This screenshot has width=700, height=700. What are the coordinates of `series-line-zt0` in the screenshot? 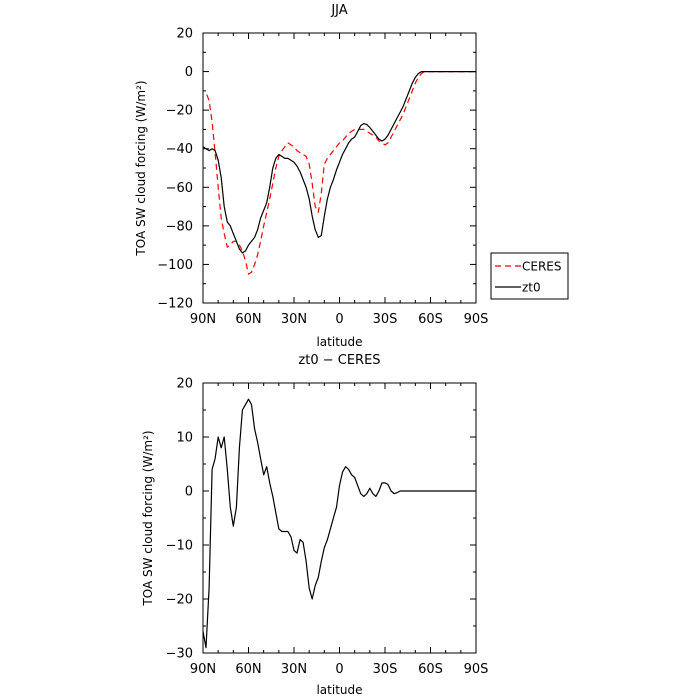 It's located at (339, 162).